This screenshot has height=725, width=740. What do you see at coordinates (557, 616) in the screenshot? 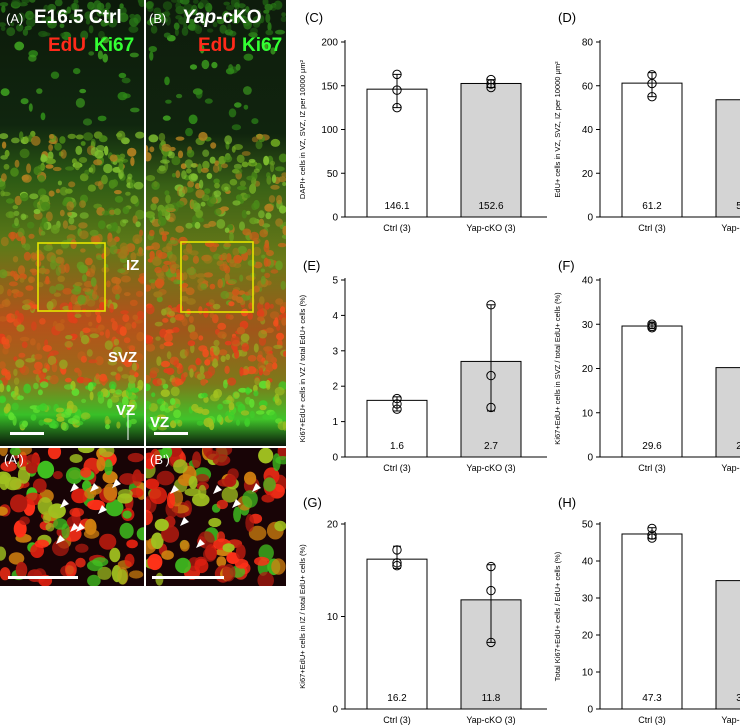
I see `y-axis-label: Total Ki67+EdU+ cells / EdU+ cells (%)` at bounding box center [557, 616].